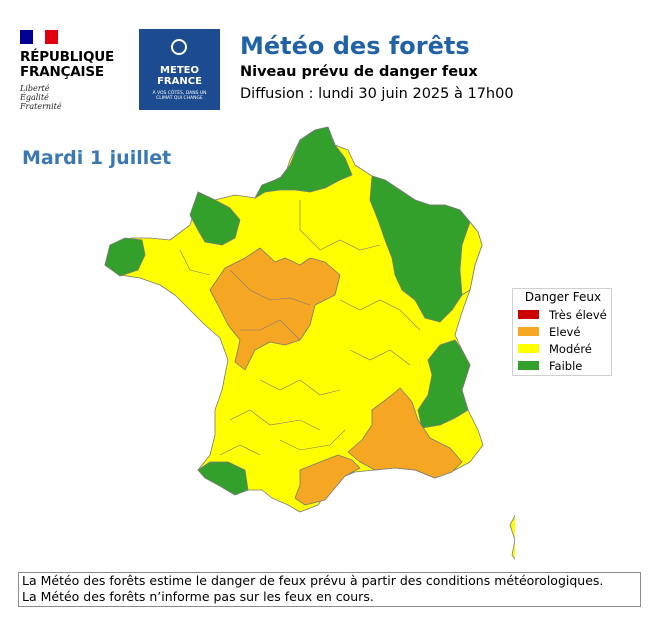  I want to click on brittany-low-region, so click(125, 257).